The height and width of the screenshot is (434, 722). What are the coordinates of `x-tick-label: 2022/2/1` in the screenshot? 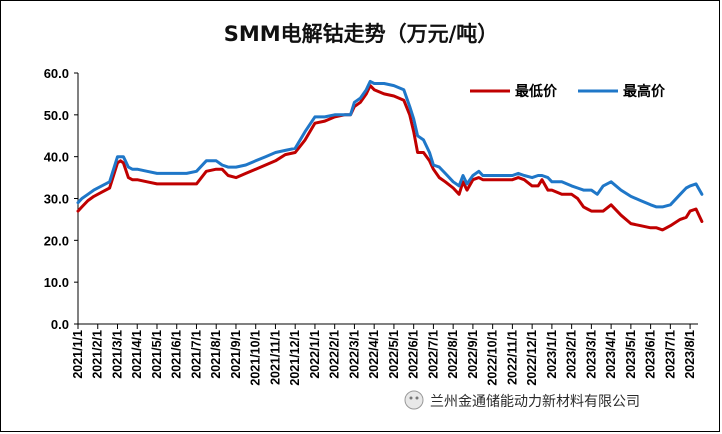 It's located at (335, 354).